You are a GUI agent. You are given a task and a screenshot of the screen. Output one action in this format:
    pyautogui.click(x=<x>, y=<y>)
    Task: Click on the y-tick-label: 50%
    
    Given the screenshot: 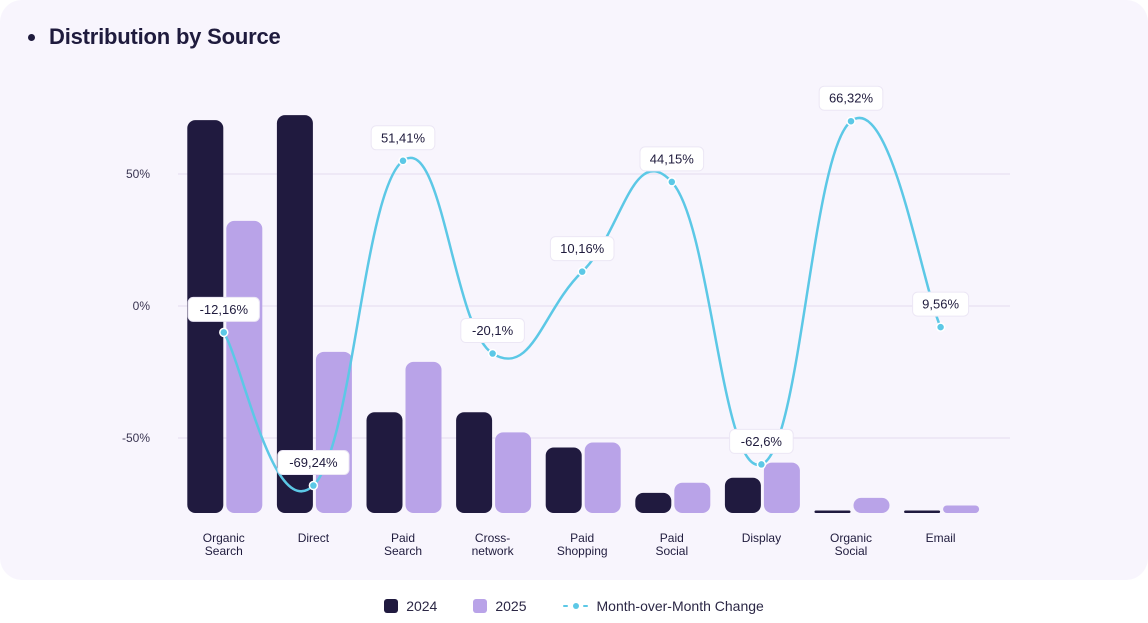 What is the action you would take?
    pyautogui.click(x=138, y=174)
    